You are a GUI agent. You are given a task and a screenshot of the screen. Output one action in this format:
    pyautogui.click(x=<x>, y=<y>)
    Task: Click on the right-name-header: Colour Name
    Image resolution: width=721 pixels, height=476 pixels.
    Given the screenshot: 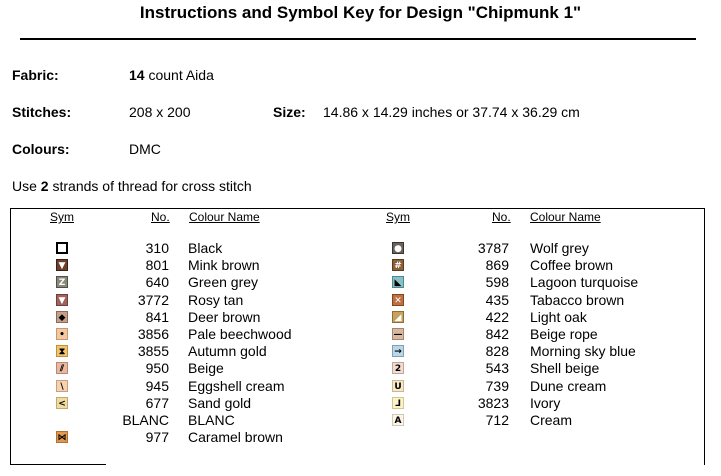 What is the action you would take?
    pyautogui.click(x=565, y=217)
    